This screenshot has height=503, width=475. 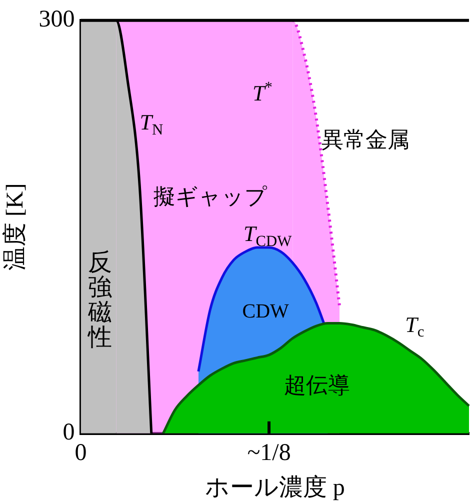 What do you see at coordinates (262, 92) in the screenshot?
I see `series-label: T*` at bounding box center [262, 92].